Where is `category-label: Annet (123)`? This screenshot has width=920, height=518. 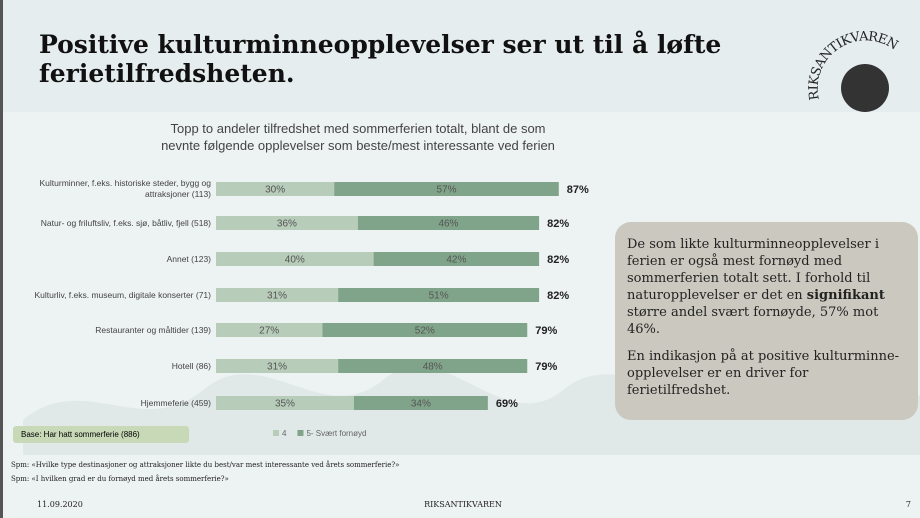
category-label: Annet (123) is located at coordinates (188, 258).